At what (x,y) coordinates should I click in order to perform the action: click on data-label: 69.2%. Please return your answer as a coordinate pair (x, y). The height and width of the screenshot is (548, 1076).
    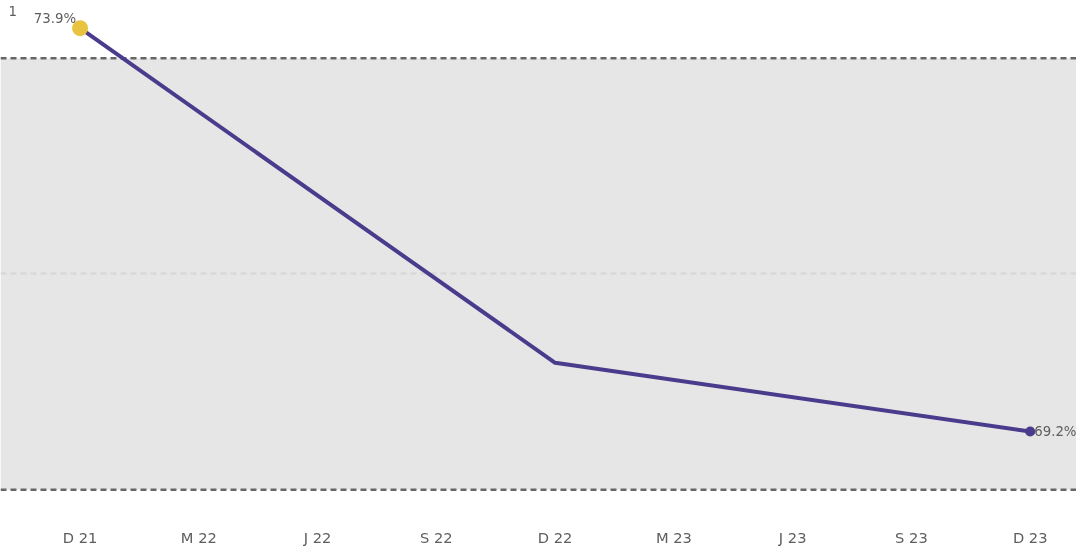
    Looking at the image, I should click on (1055, 431).